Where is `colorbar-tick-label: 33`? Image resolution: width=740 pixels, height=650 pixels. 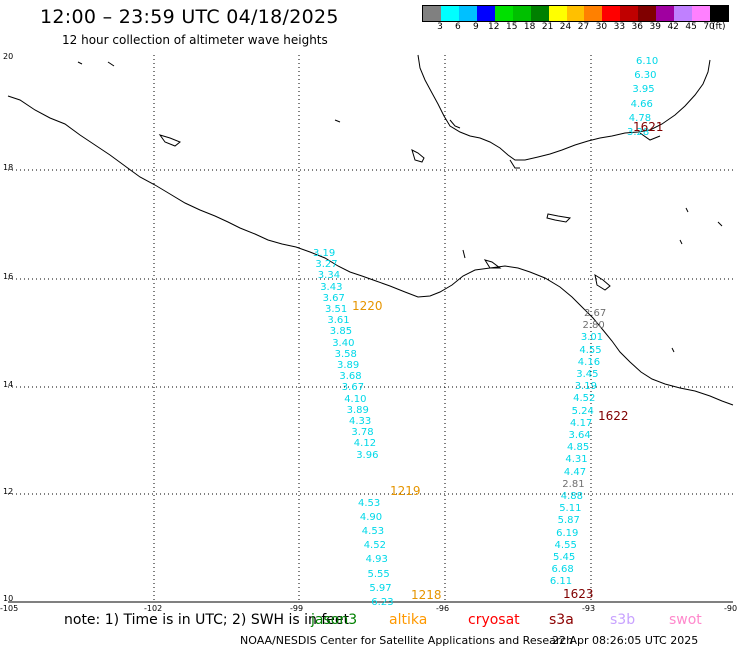
colorbar-tick-label: 33 is located at coordinates (619, 27).